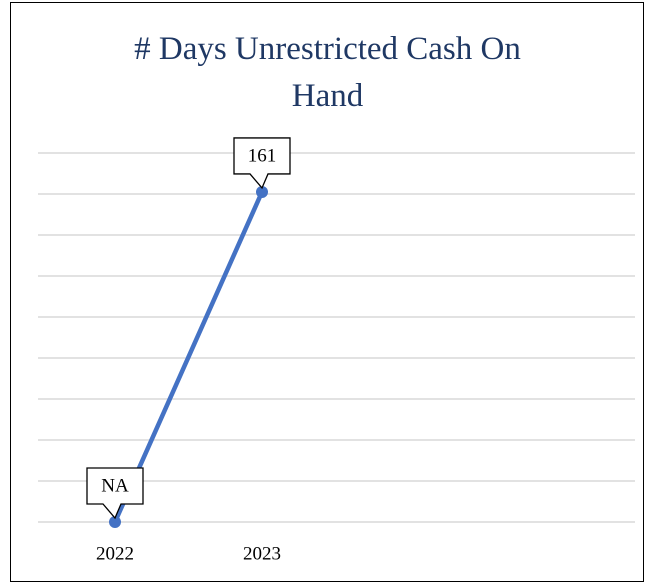 The width and height of the screenshot is (655, 582). I want to click on data-label: NA, so click(115, 485).